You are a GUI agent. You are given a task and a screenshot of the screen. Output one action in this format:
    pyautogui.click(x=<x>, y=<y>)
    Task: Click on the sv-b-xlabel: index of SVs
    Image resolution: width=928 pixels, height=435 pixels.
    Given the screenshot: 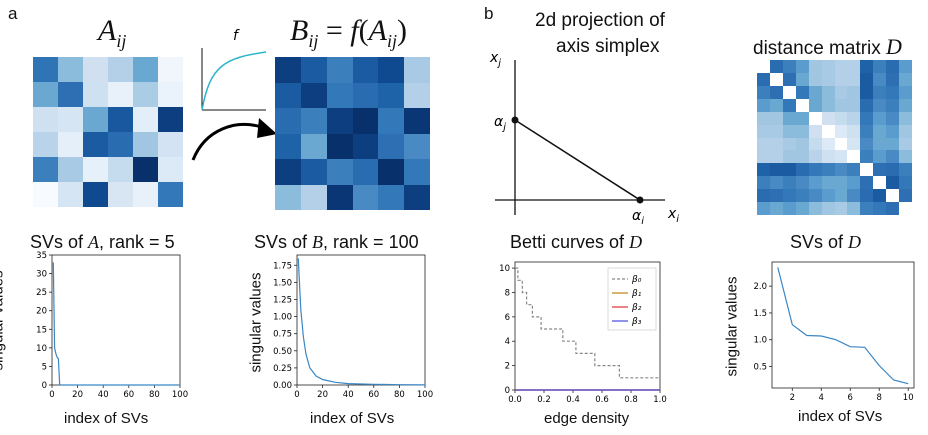 What is the action you would take?
    pyautogui.click(x=352, y=418)
    